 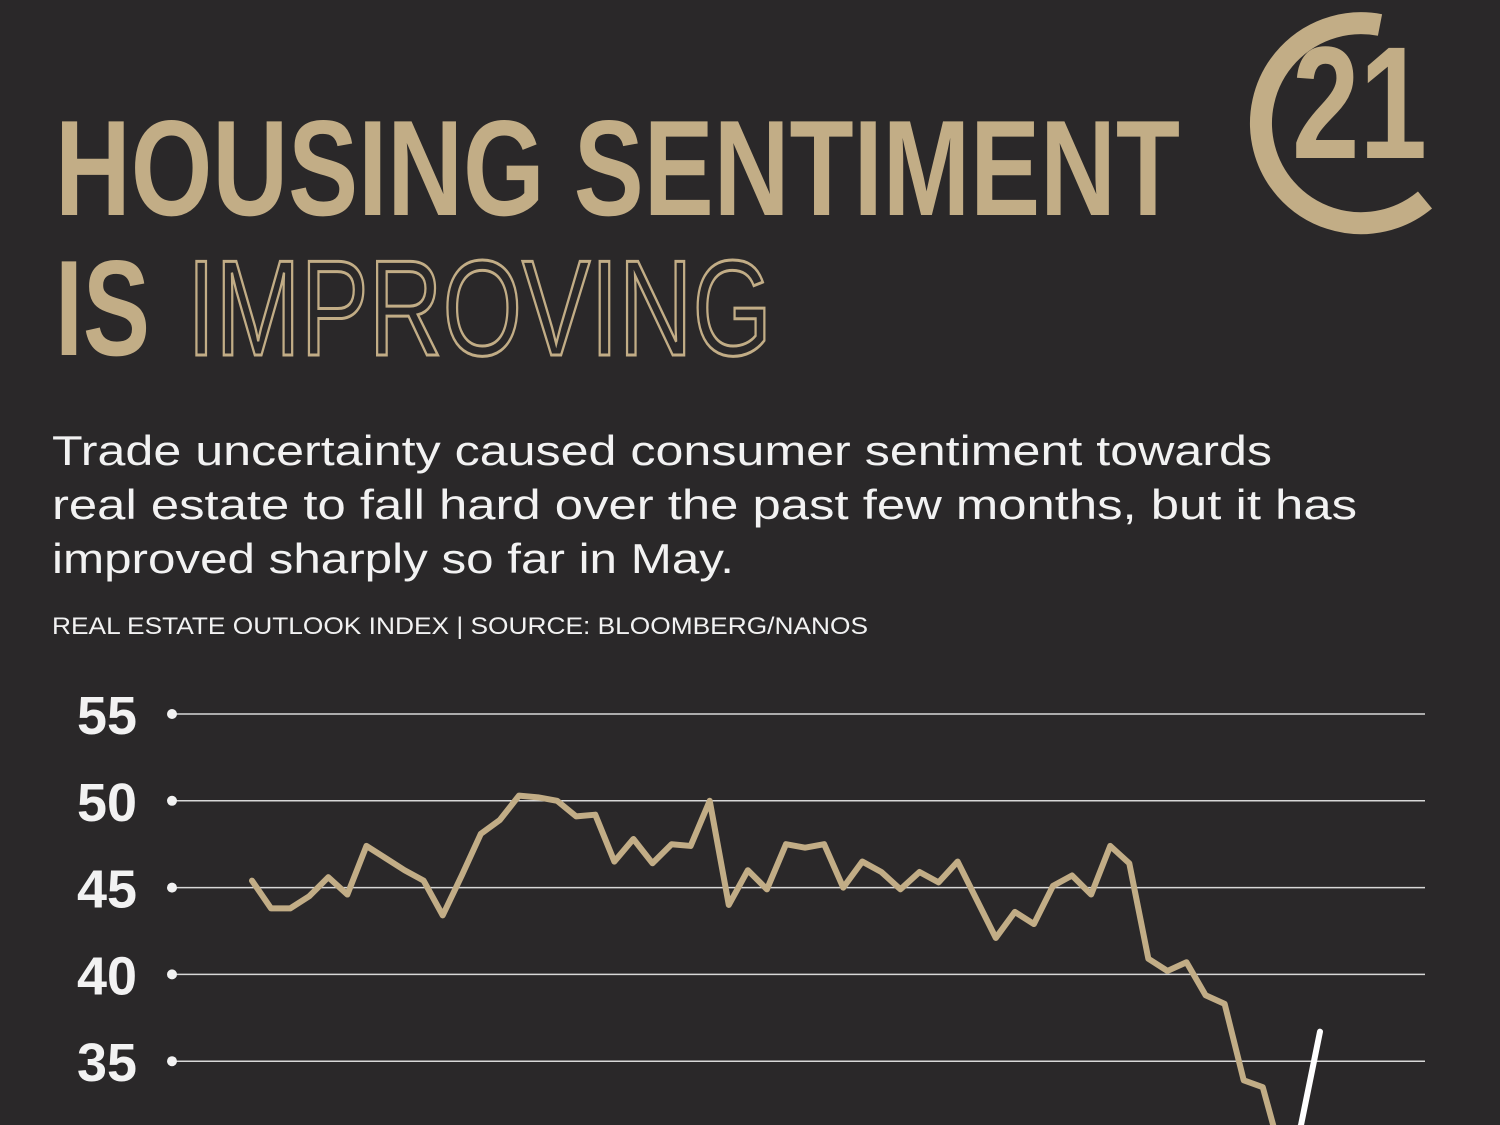 I want to click on logo-arc, so click(x=1341, y=123).